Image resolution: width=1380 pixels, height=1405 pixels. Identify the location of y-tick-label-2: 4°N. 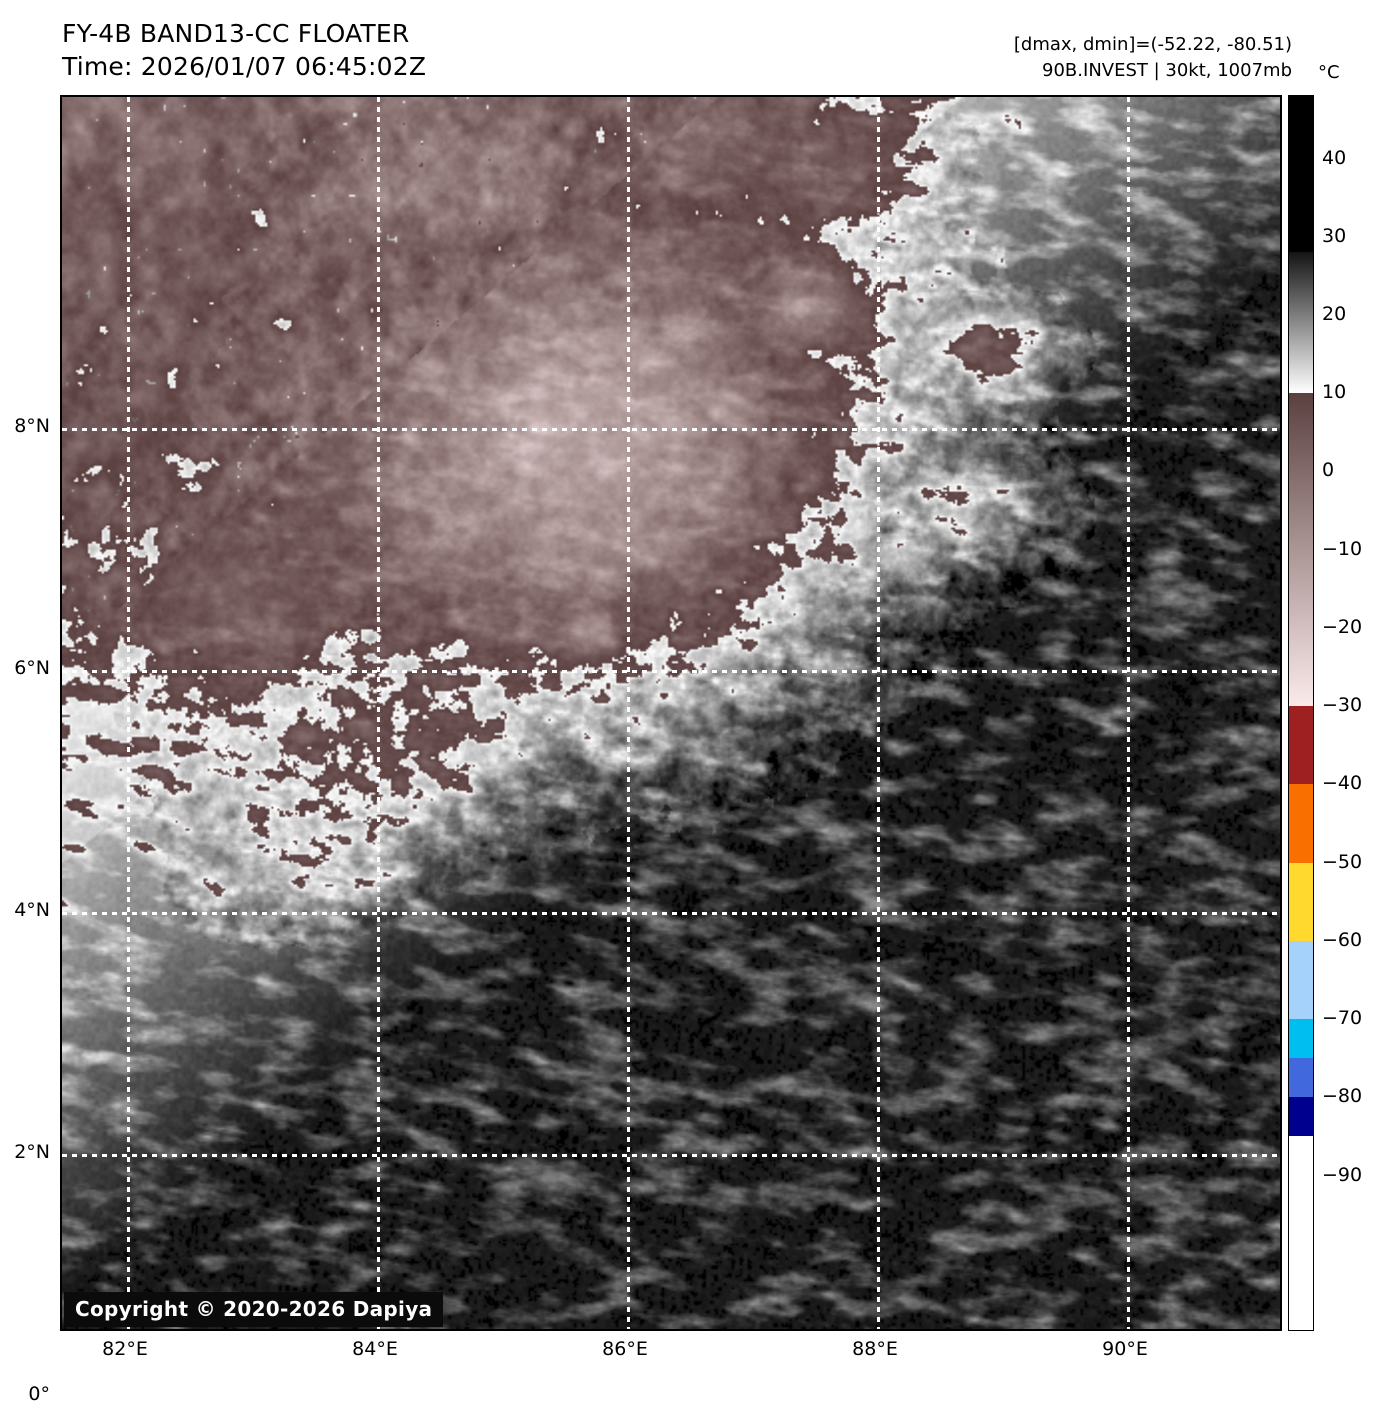
(32, 910).